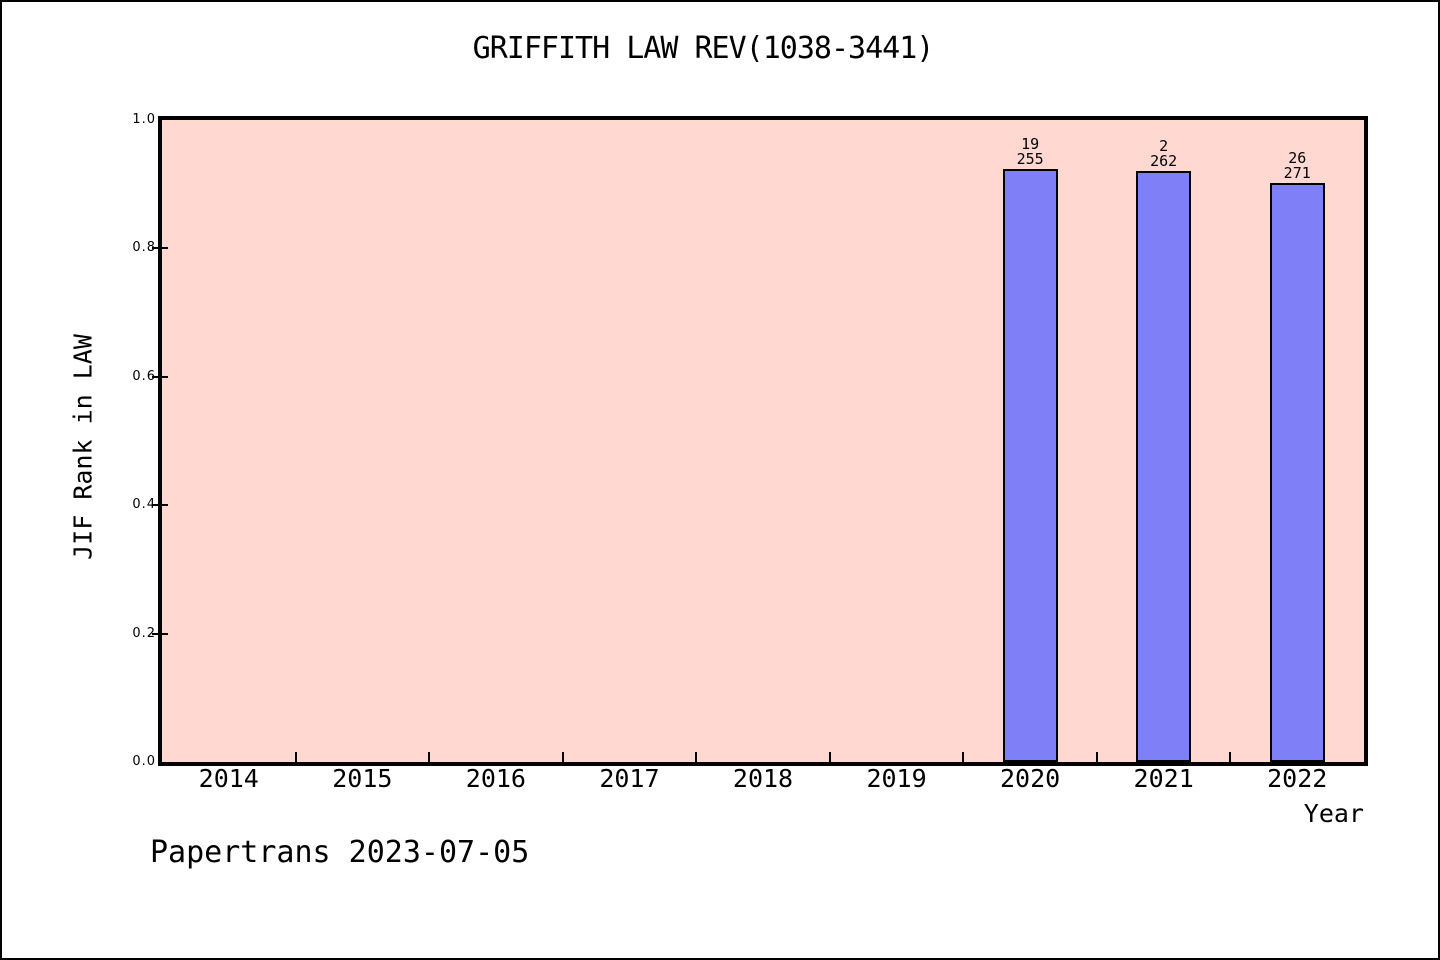 The width and height of the screenshot is (1440, 960). What do you see at coordinates (763, 778) in the screenshot?
I see `x-tick-label: 2018` at bounding box center [763, 778].